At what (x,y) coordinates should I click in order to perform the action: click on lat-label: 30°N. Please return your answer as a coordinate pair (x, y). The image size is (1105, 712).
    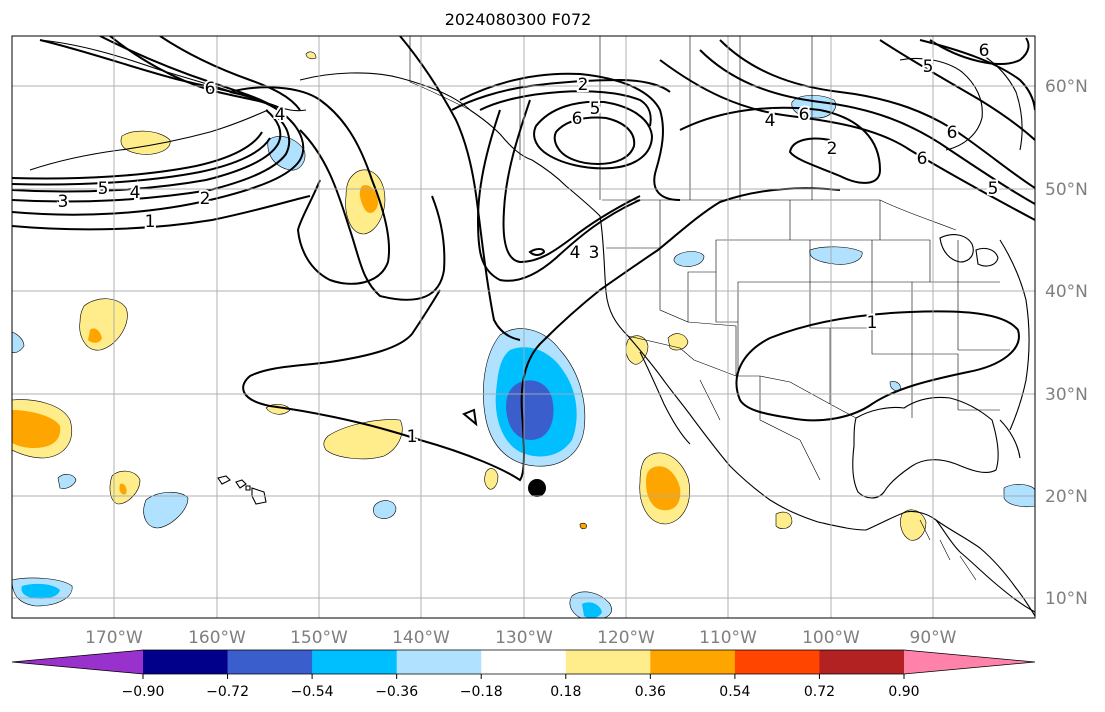
    Looking at the image, I should click on (1066, 395).